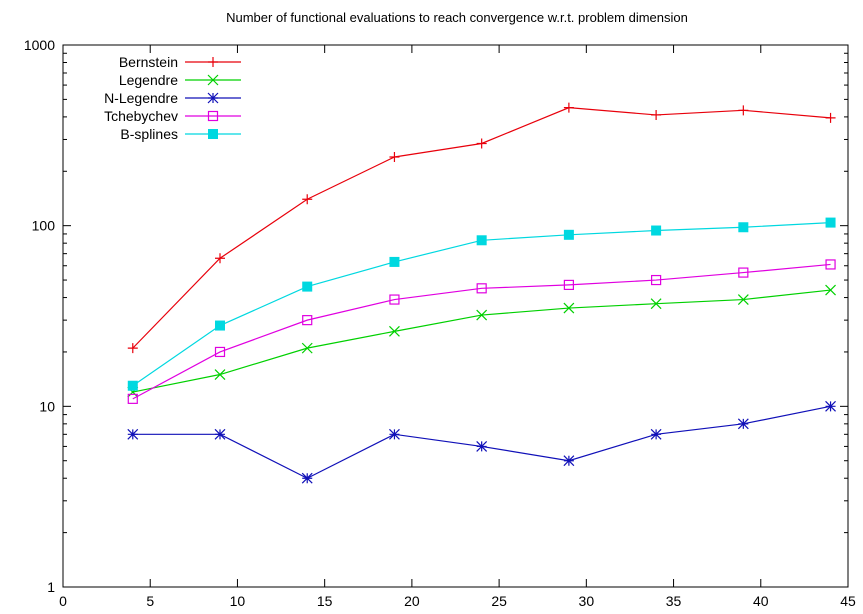  I want to click on legend-label-tchebychev: Tchebychev, so click(141, 116).